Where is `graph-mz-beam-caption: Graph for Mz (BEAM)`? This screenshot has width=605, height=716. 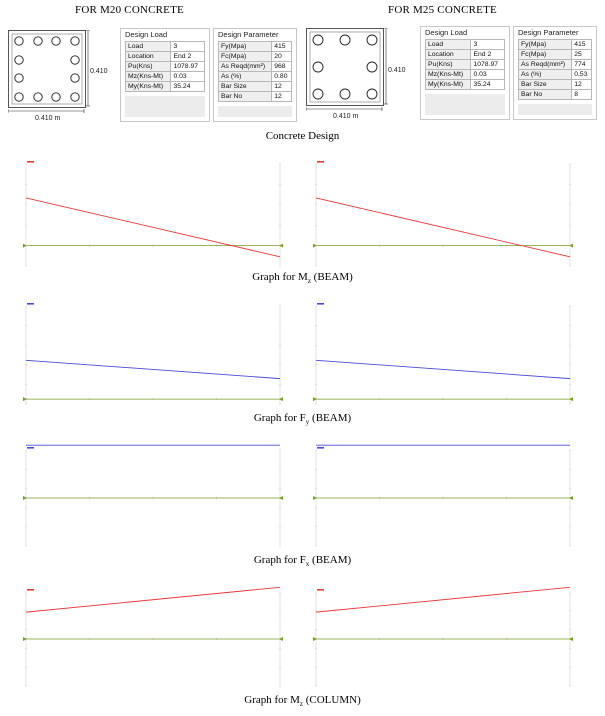
graph-mz-beam-caption: Graph for Mz (BEAM) is located at coordinates (302, 278).